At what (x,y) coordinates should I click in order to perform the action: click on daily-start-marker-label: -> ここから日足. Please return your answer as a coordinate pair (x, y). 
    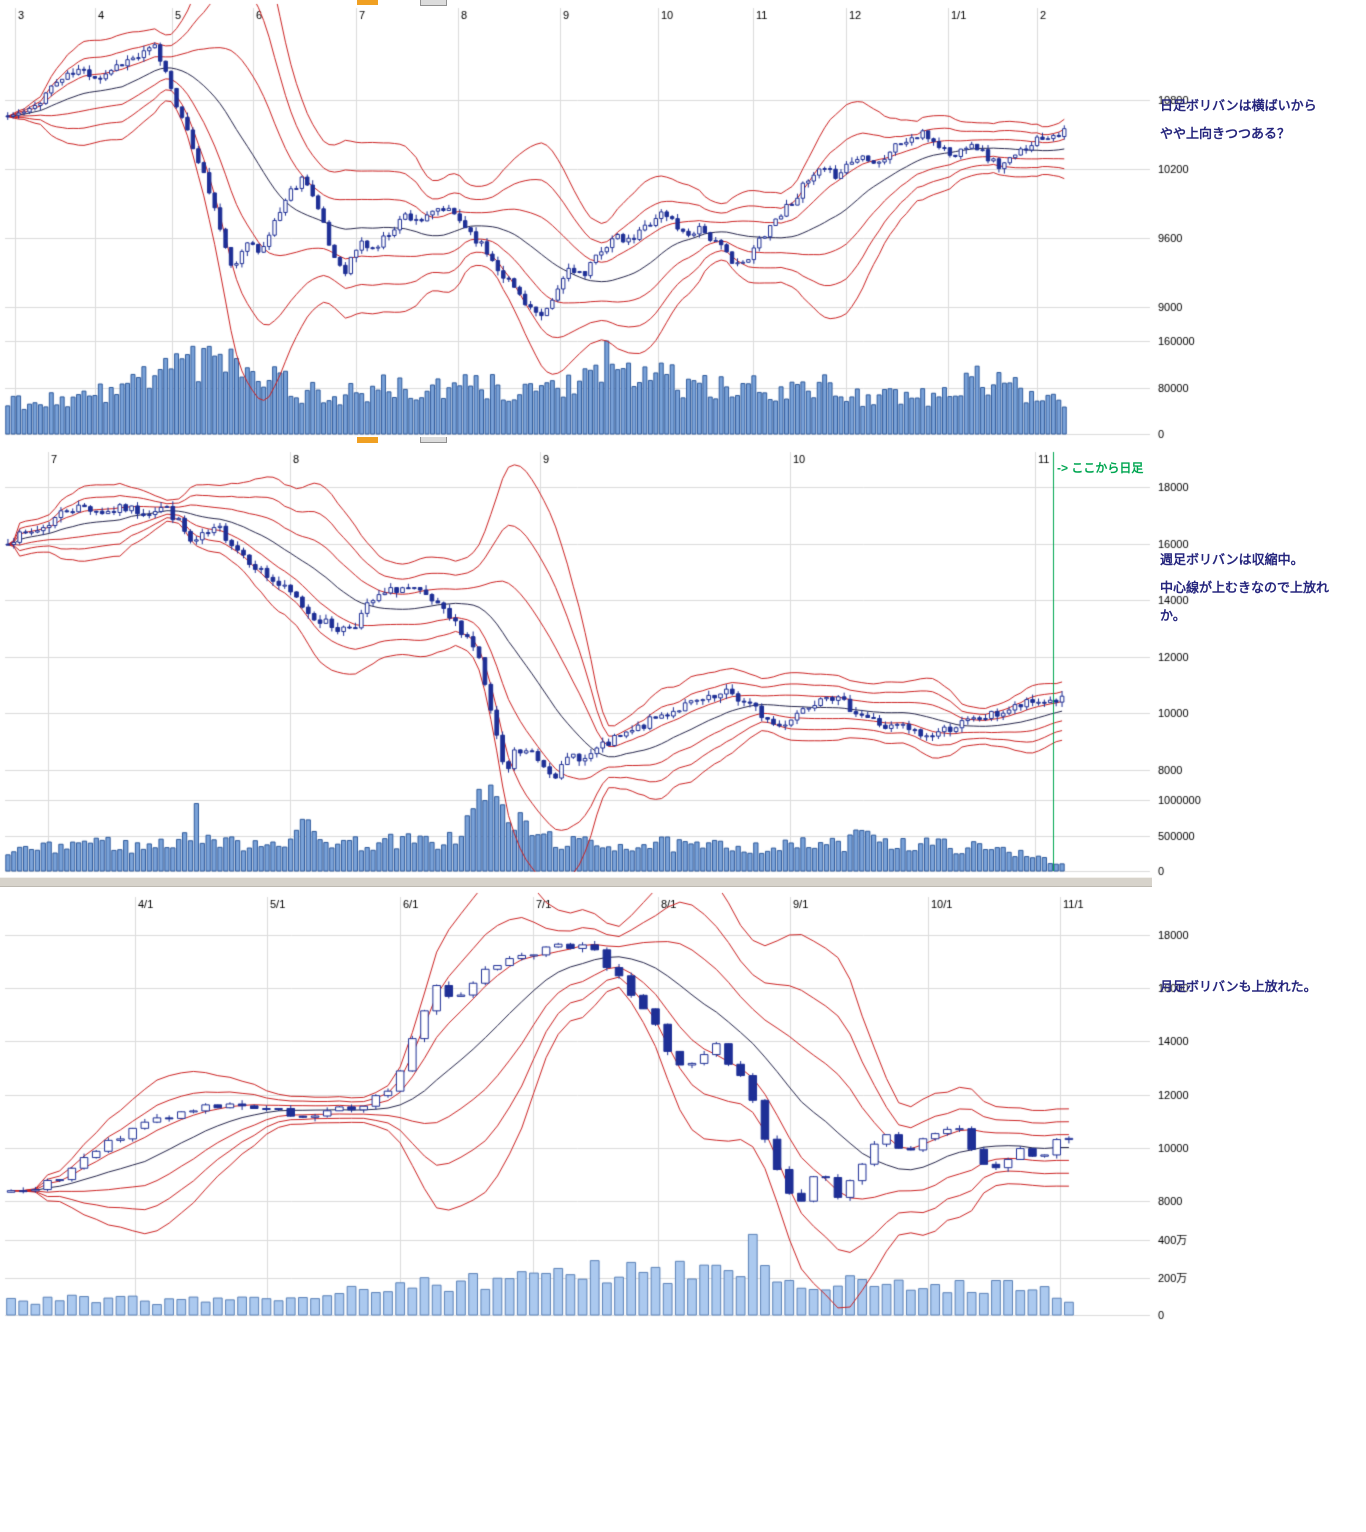
    Looking at the image, I should click on (1100, 468).